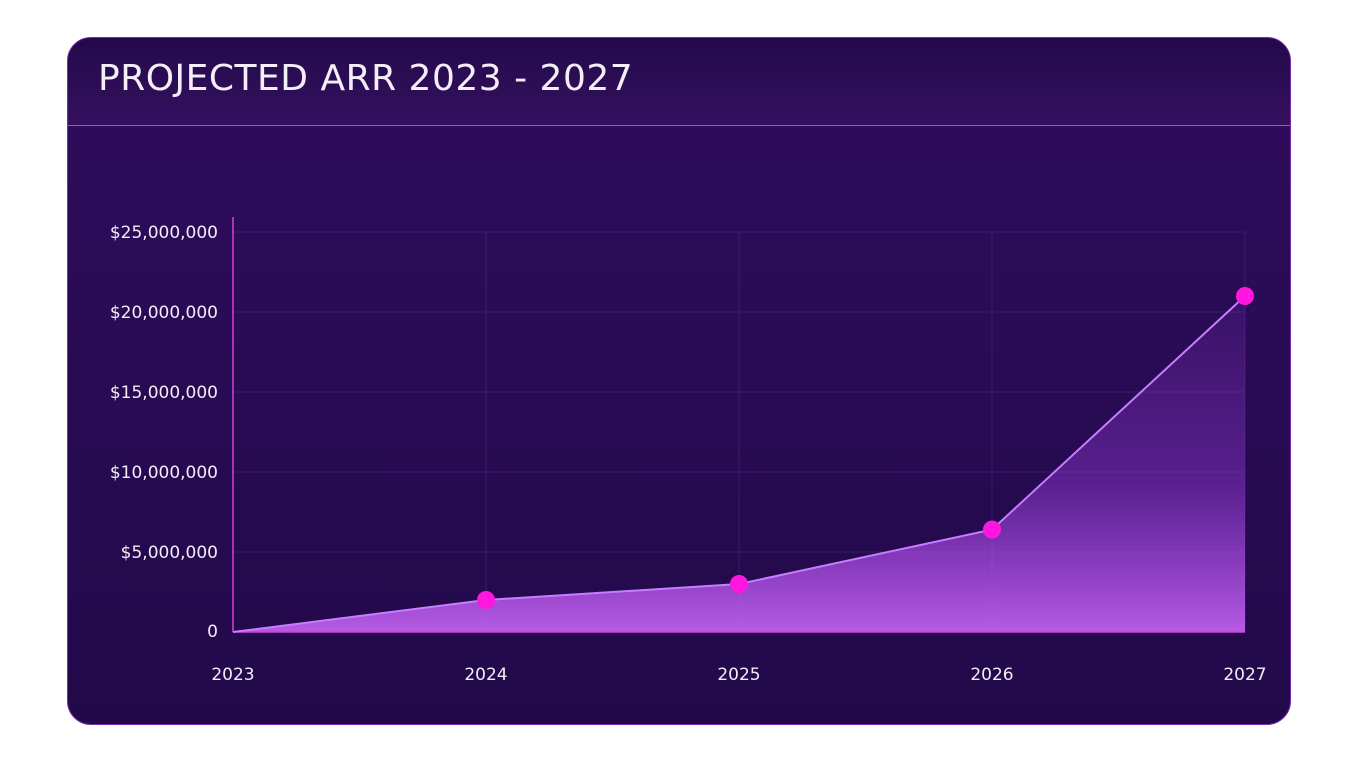  I want to click on data-point-2027, so click(1245, 296).